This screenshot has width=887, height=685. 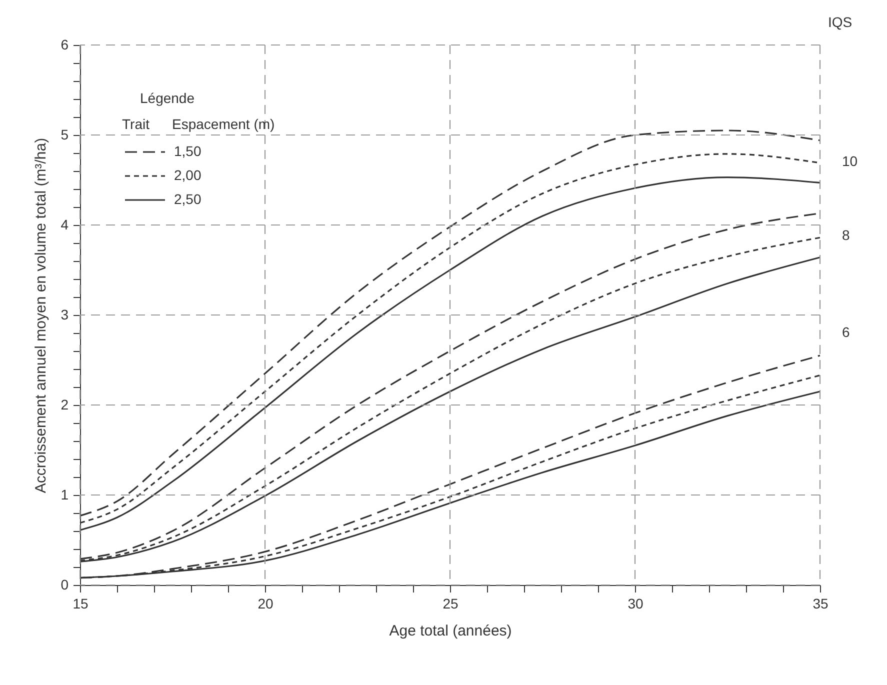 What do you see at coordinates (41, 316) in the screenshot?
I see `y-axis-title: Accroissement annuel moyen en volume total (m³/ha)` at bounding box center [41, 316].